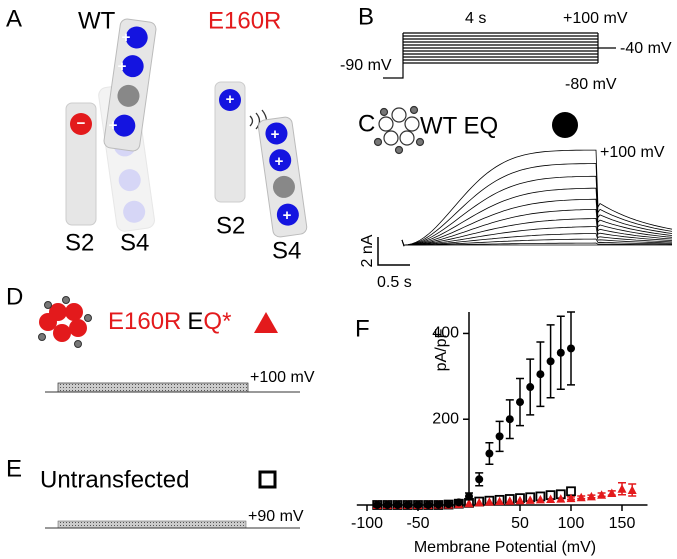 The width and height of the screenshot is (677, 559). What do you see at coordinates (646, 48) in the screenshot?
I see `tail-high: -40 mV` at bounding box center [646, 48].